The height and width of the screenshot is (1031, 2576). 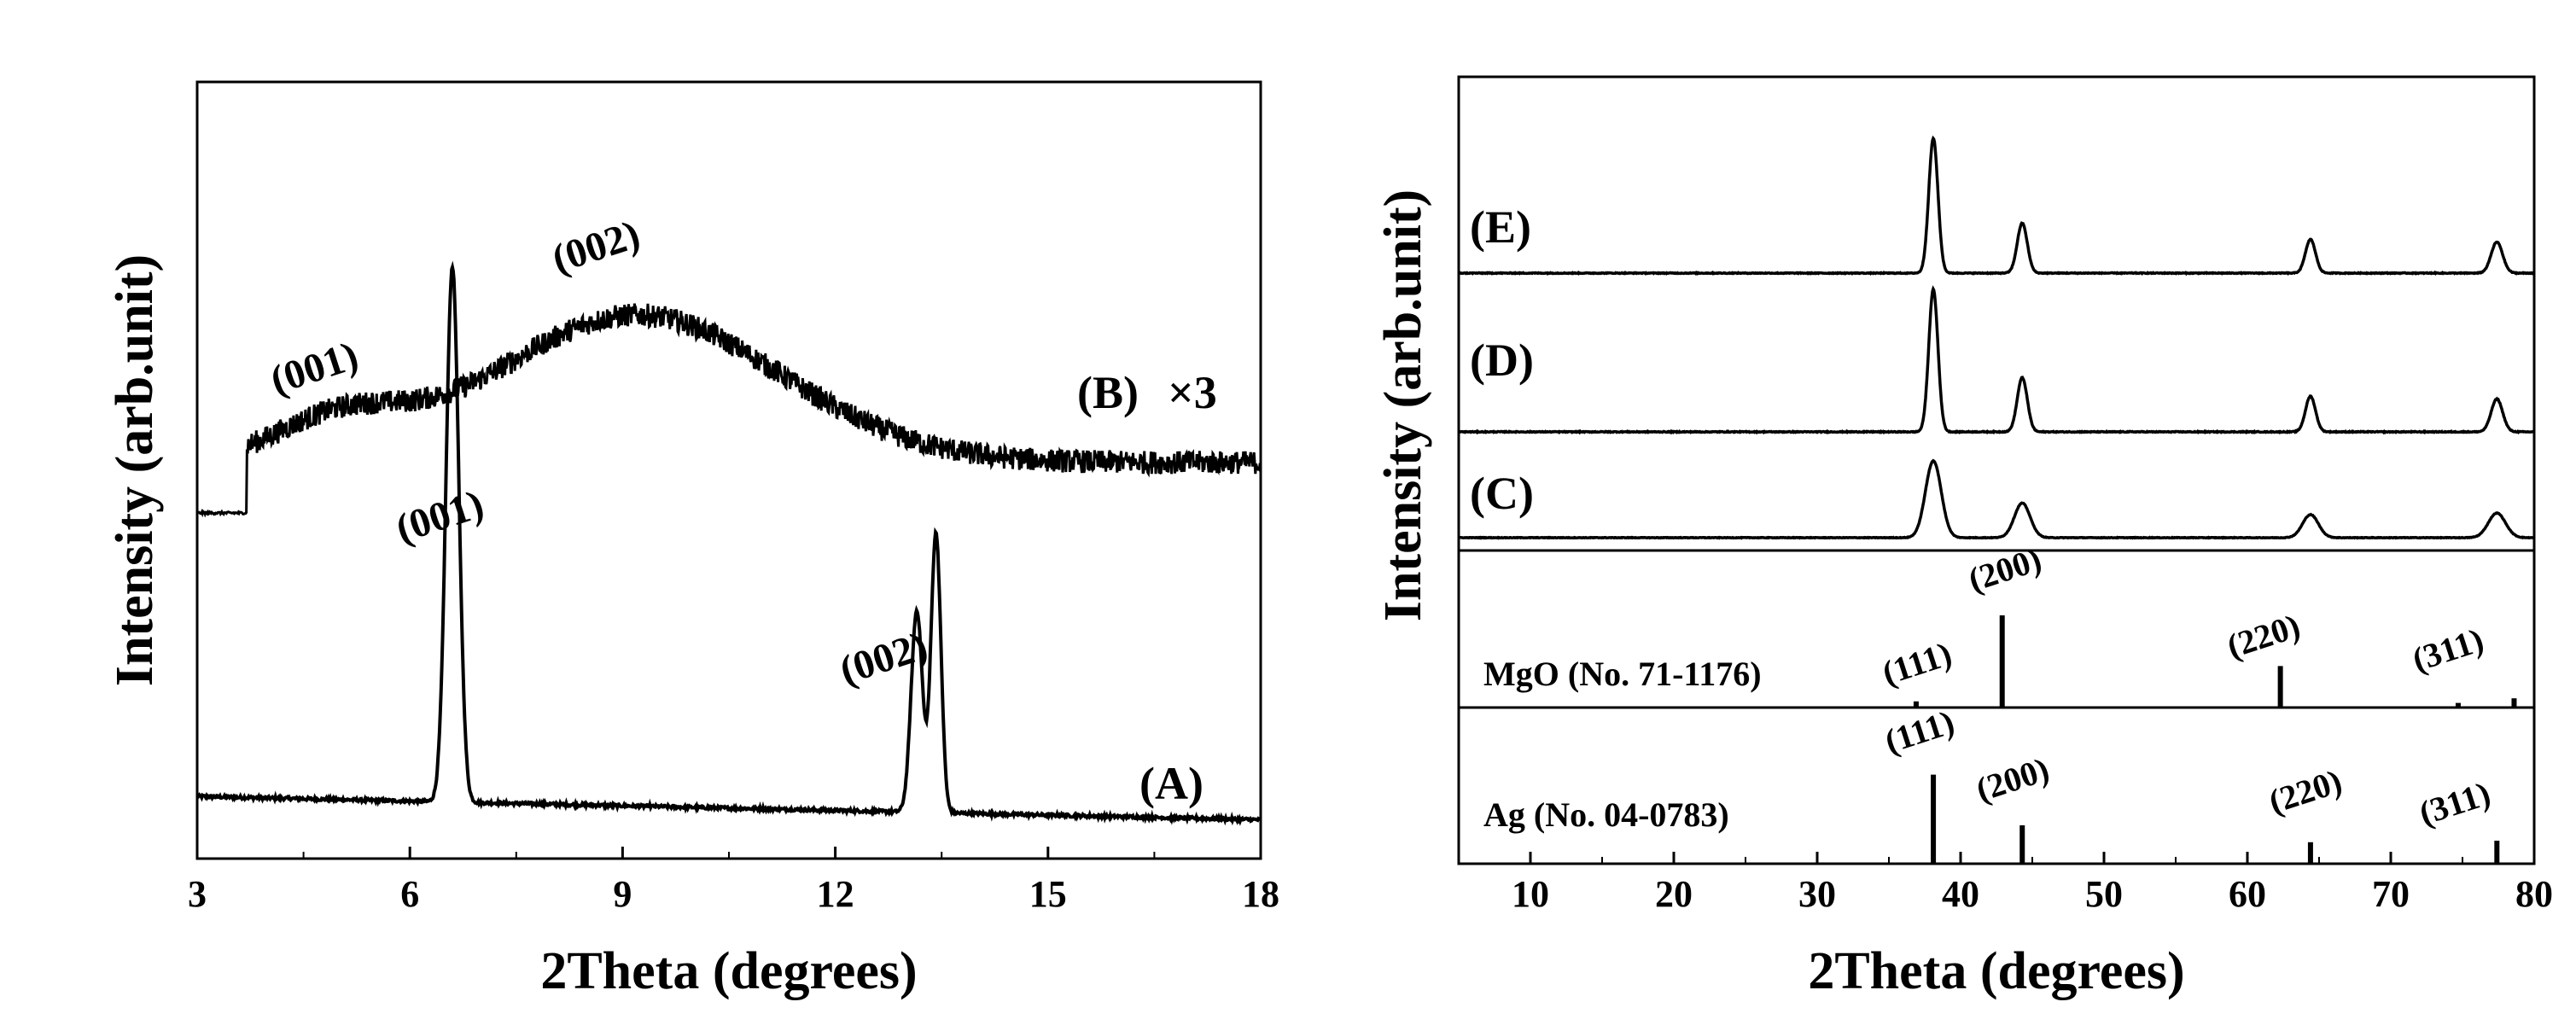 What do you see at coordinates (1674, 894) in the screenshot?
I see `right-x-tick-label: 20` at bounding box center [1674, 894].